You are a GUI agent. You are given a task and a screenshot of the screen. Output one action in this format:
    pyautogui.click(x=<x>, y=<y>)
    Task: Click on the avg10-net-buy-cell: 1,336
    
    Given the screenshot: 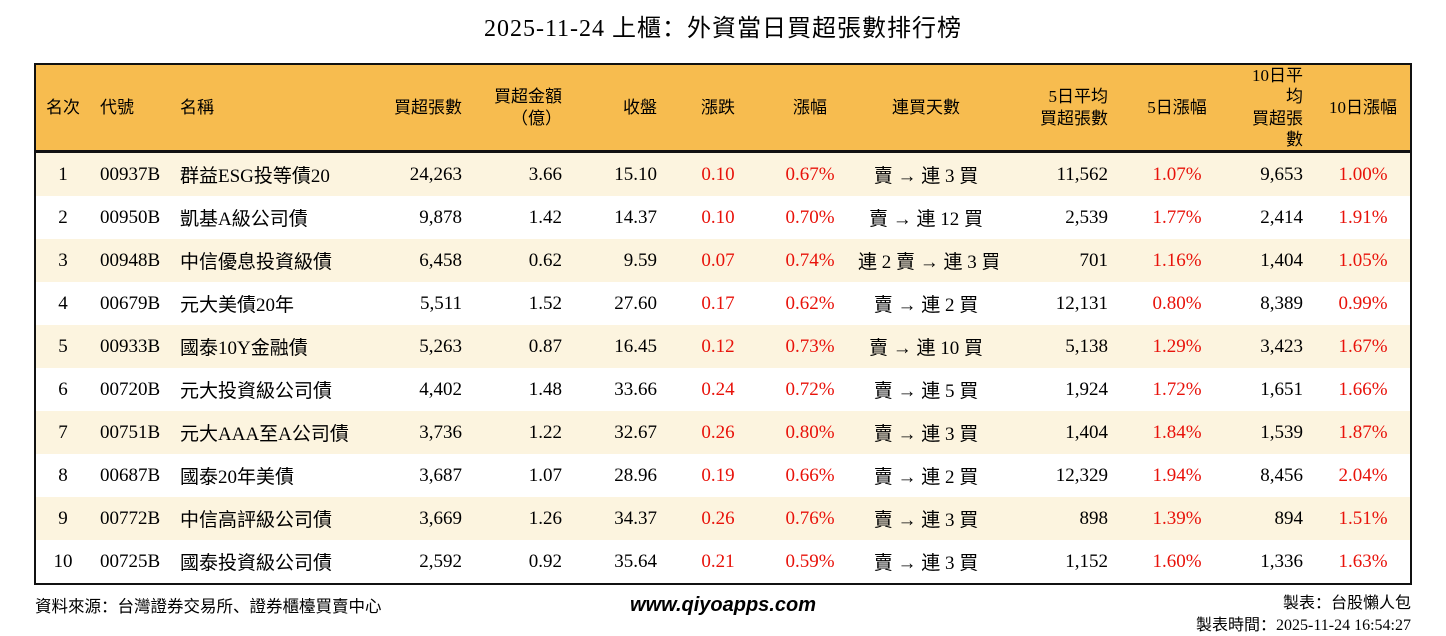 What is the action you would take?
    pyautogui.click(x=1281, y=561)
    